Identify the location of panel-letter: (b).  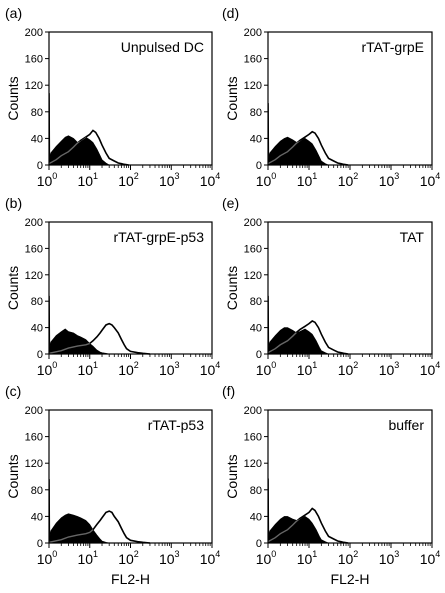
(13, 203).